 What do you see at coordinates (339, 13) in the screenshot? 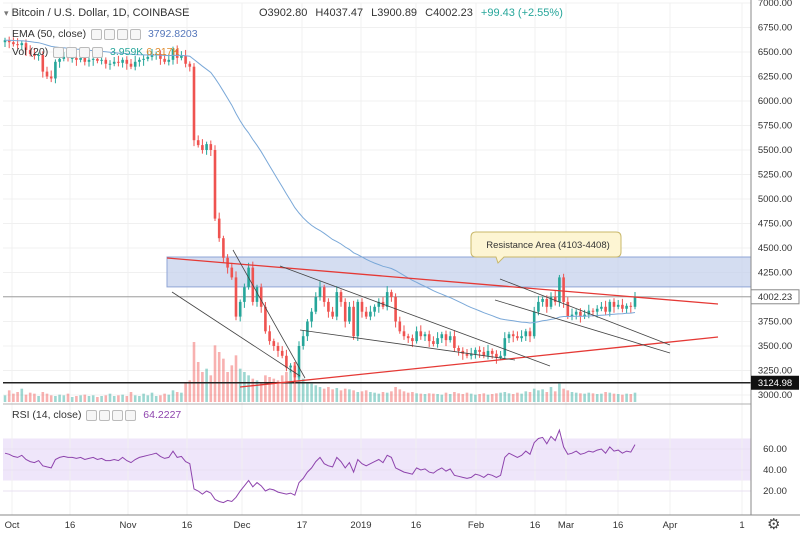
I see `high-value: H4037.47` at bounding box center [339, 13].